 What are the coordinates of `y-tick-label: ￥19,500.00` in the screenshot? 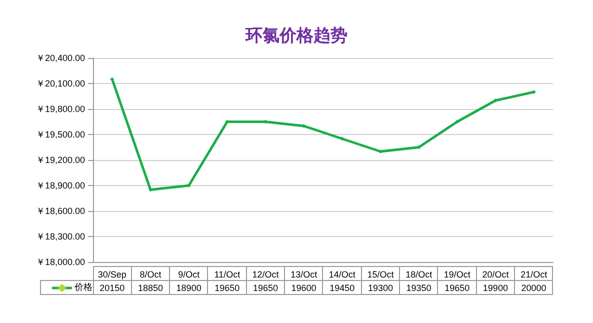 It's located at (60, 135).